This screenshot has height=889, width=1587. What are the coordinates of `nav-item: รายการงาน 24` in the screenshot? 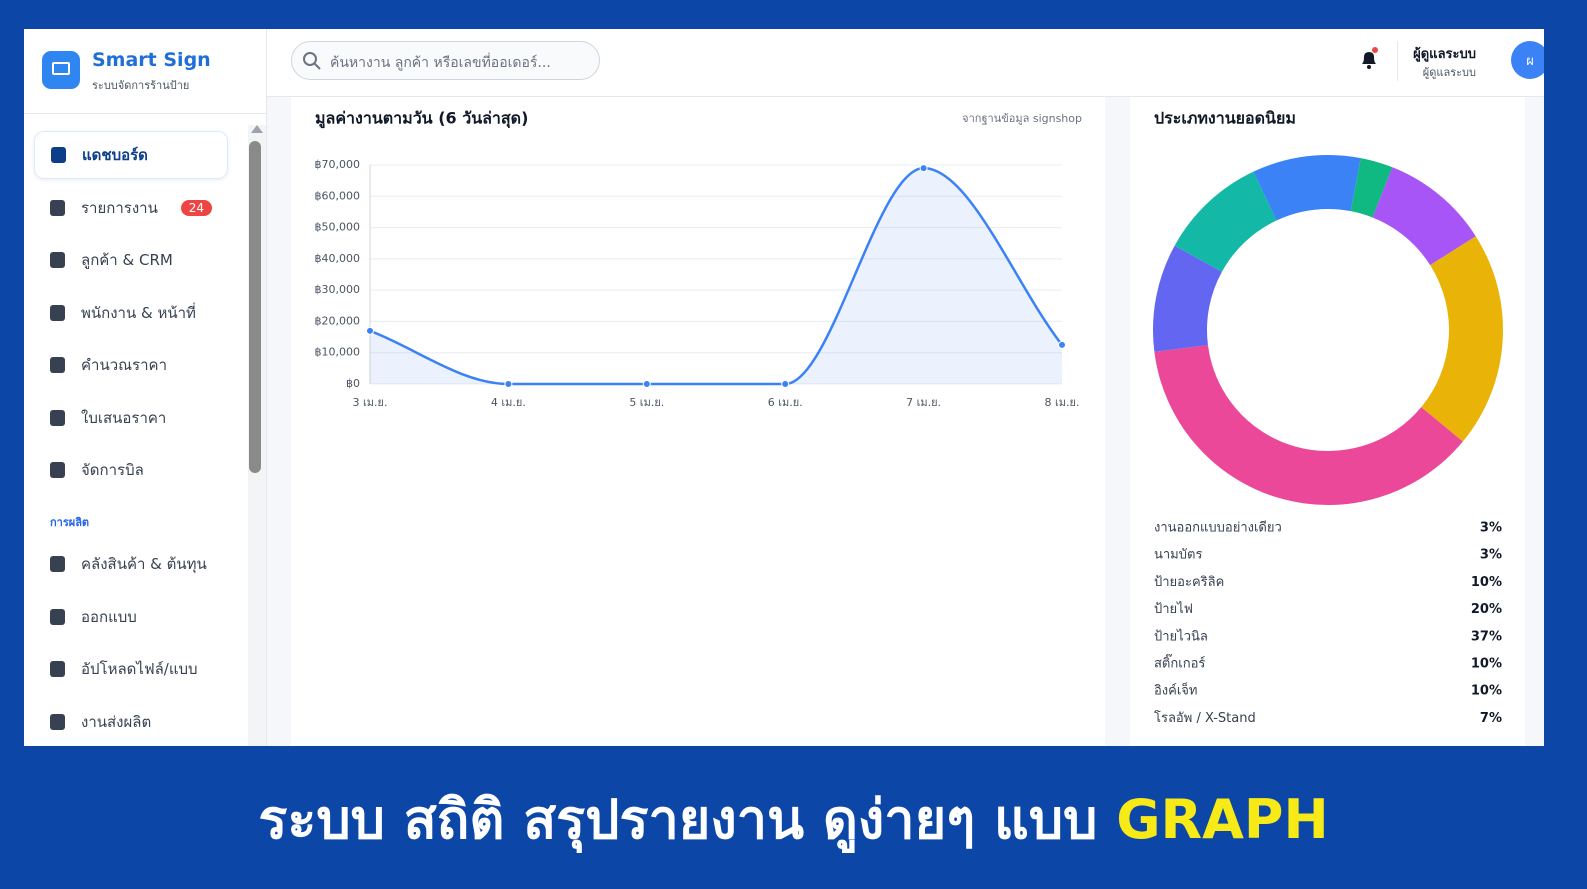 It's located at (131, 208).